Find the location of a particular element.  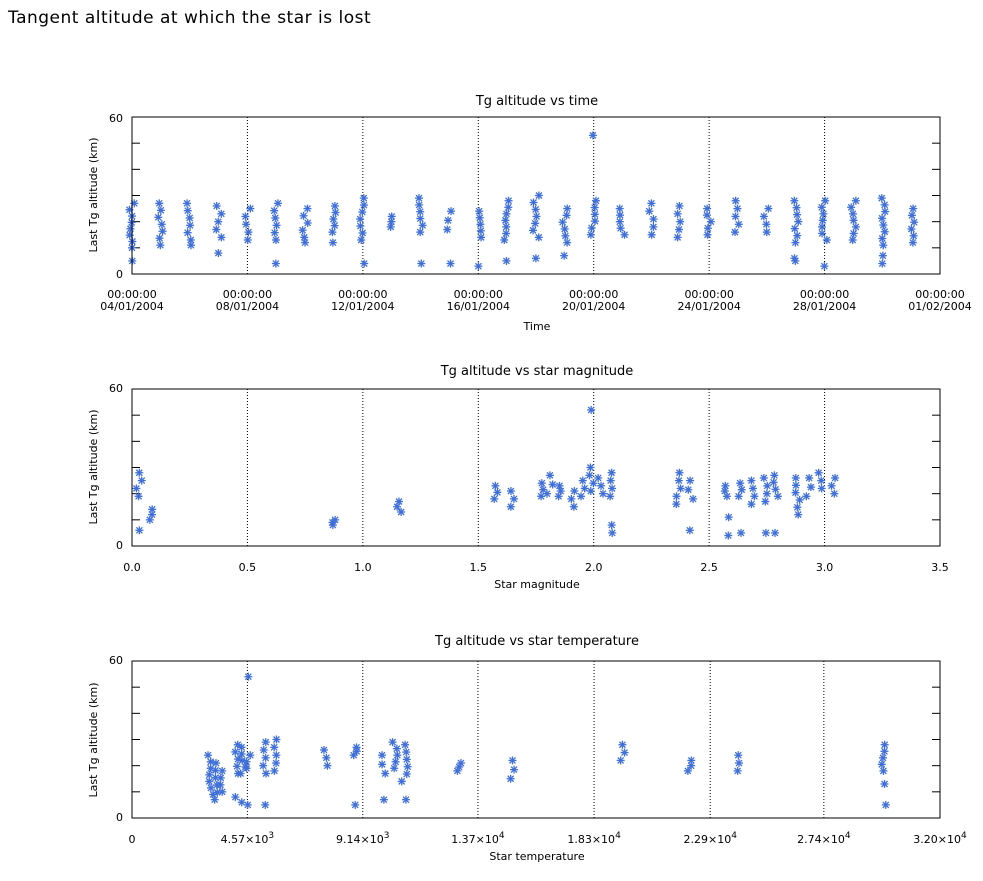

x-tick-label: 1.83×10⁴ is located at coordinates (594, 838).